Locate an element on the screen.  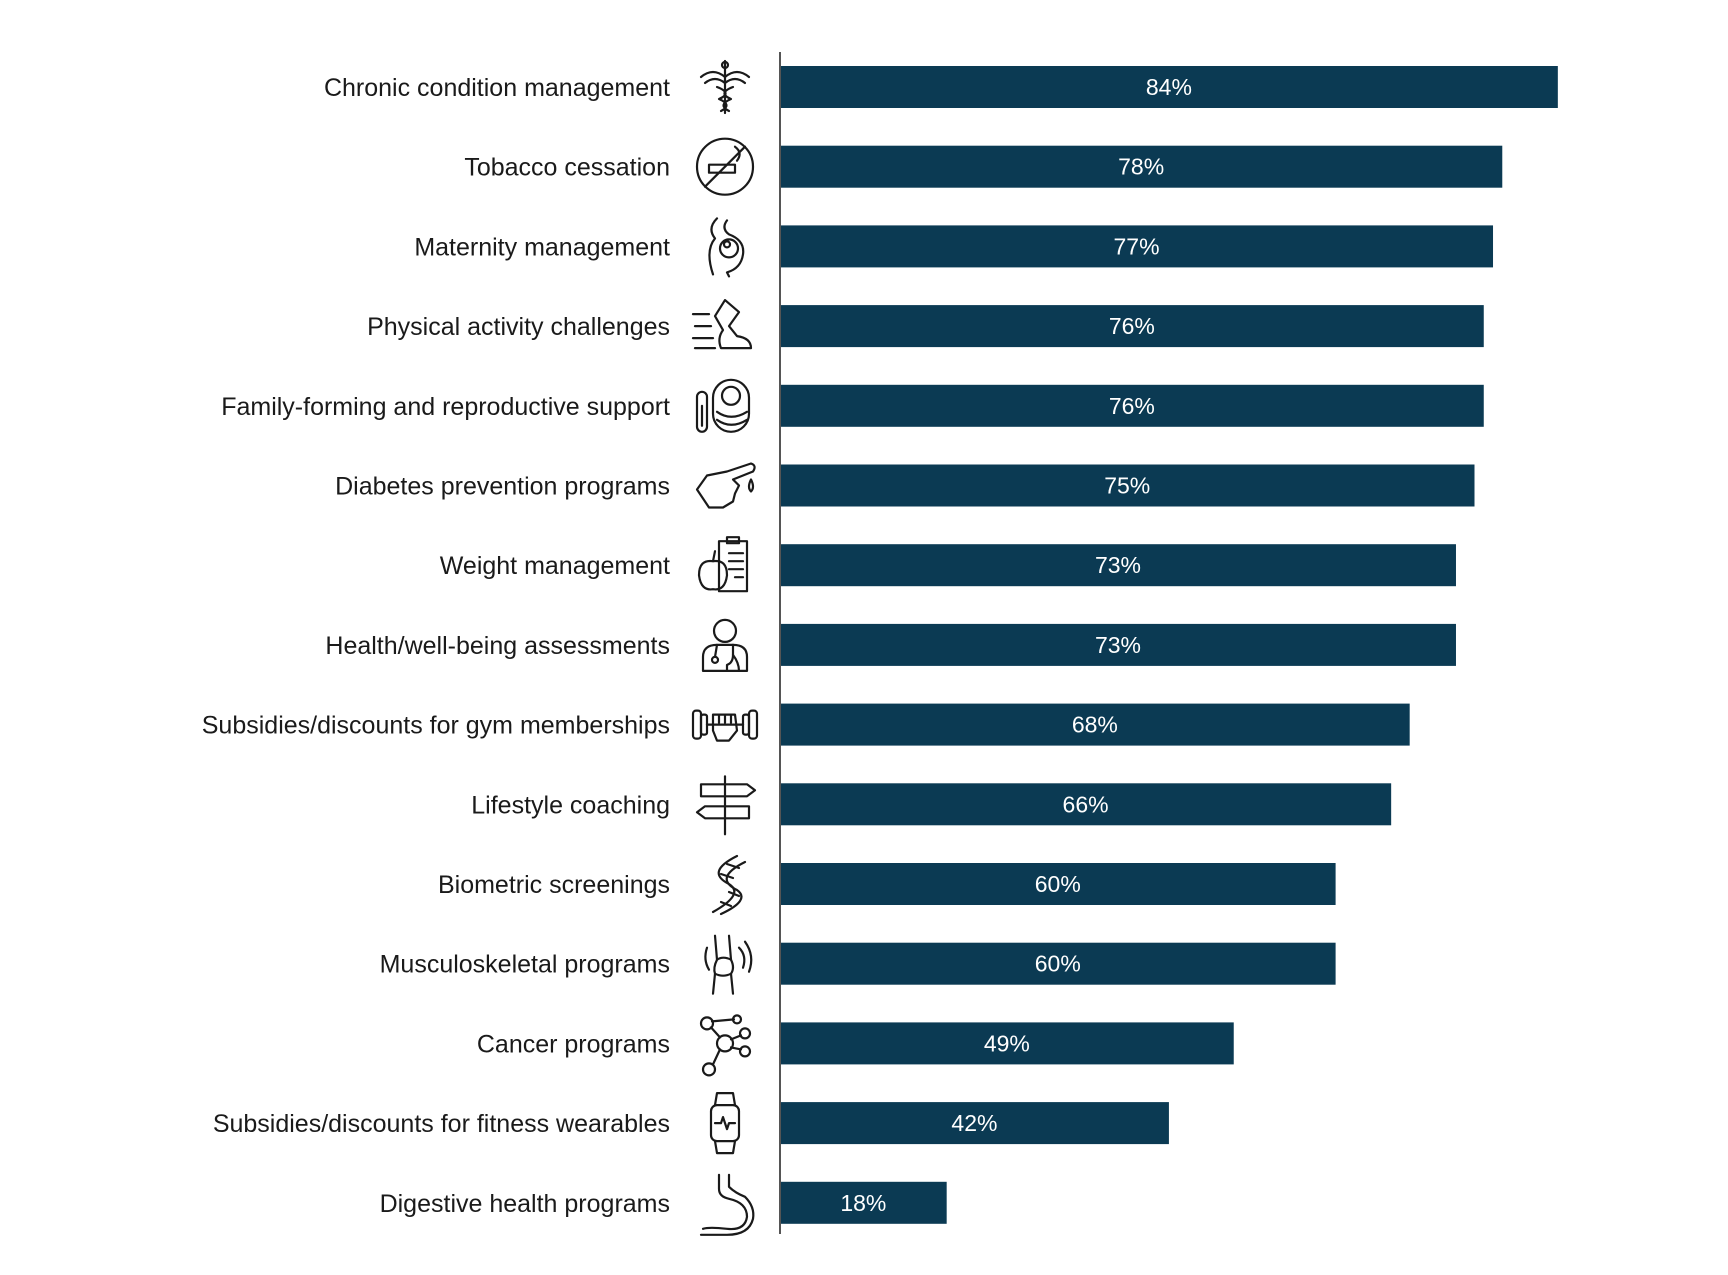
bar-value-label: 66% is located at coordinates (1086, 804).